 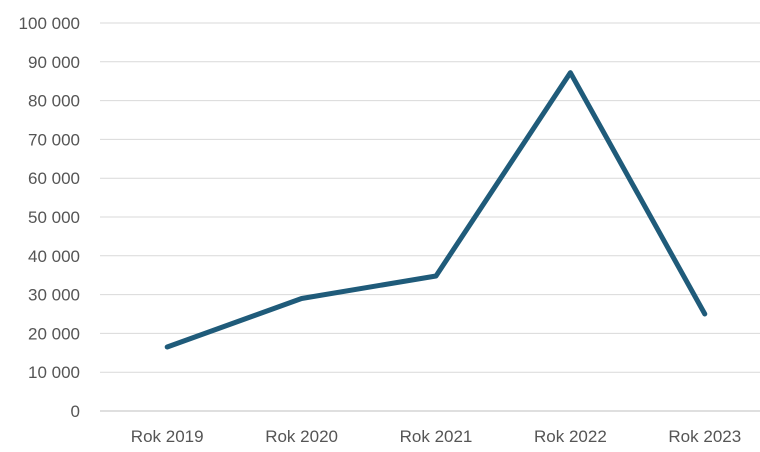 I want to click on x-tick-label: Rok 2020, so click(x=301, y=436).